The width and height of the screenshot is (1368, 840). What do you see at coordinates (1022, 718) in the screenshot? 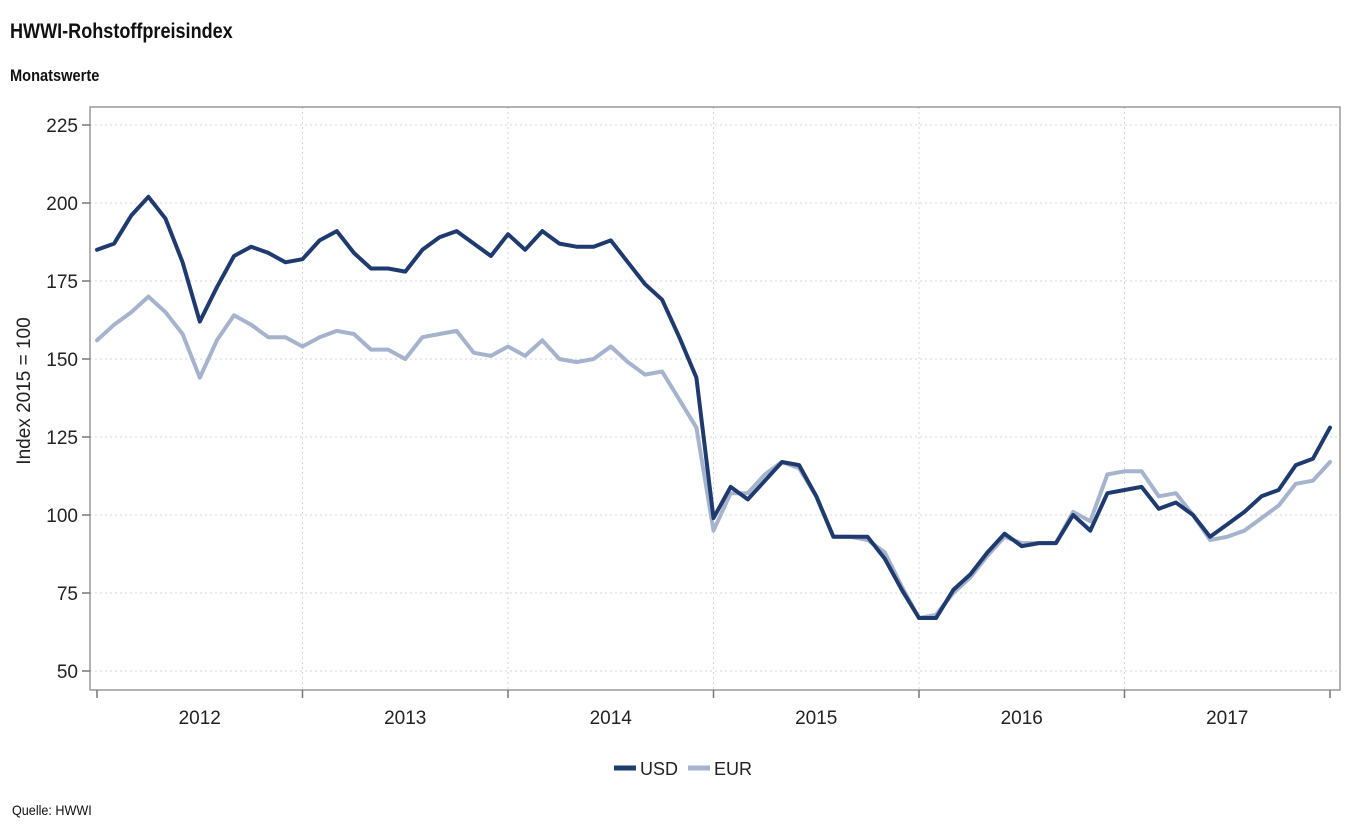
I see `x-tick-label: 2016` at bounding box center [1022, 718].